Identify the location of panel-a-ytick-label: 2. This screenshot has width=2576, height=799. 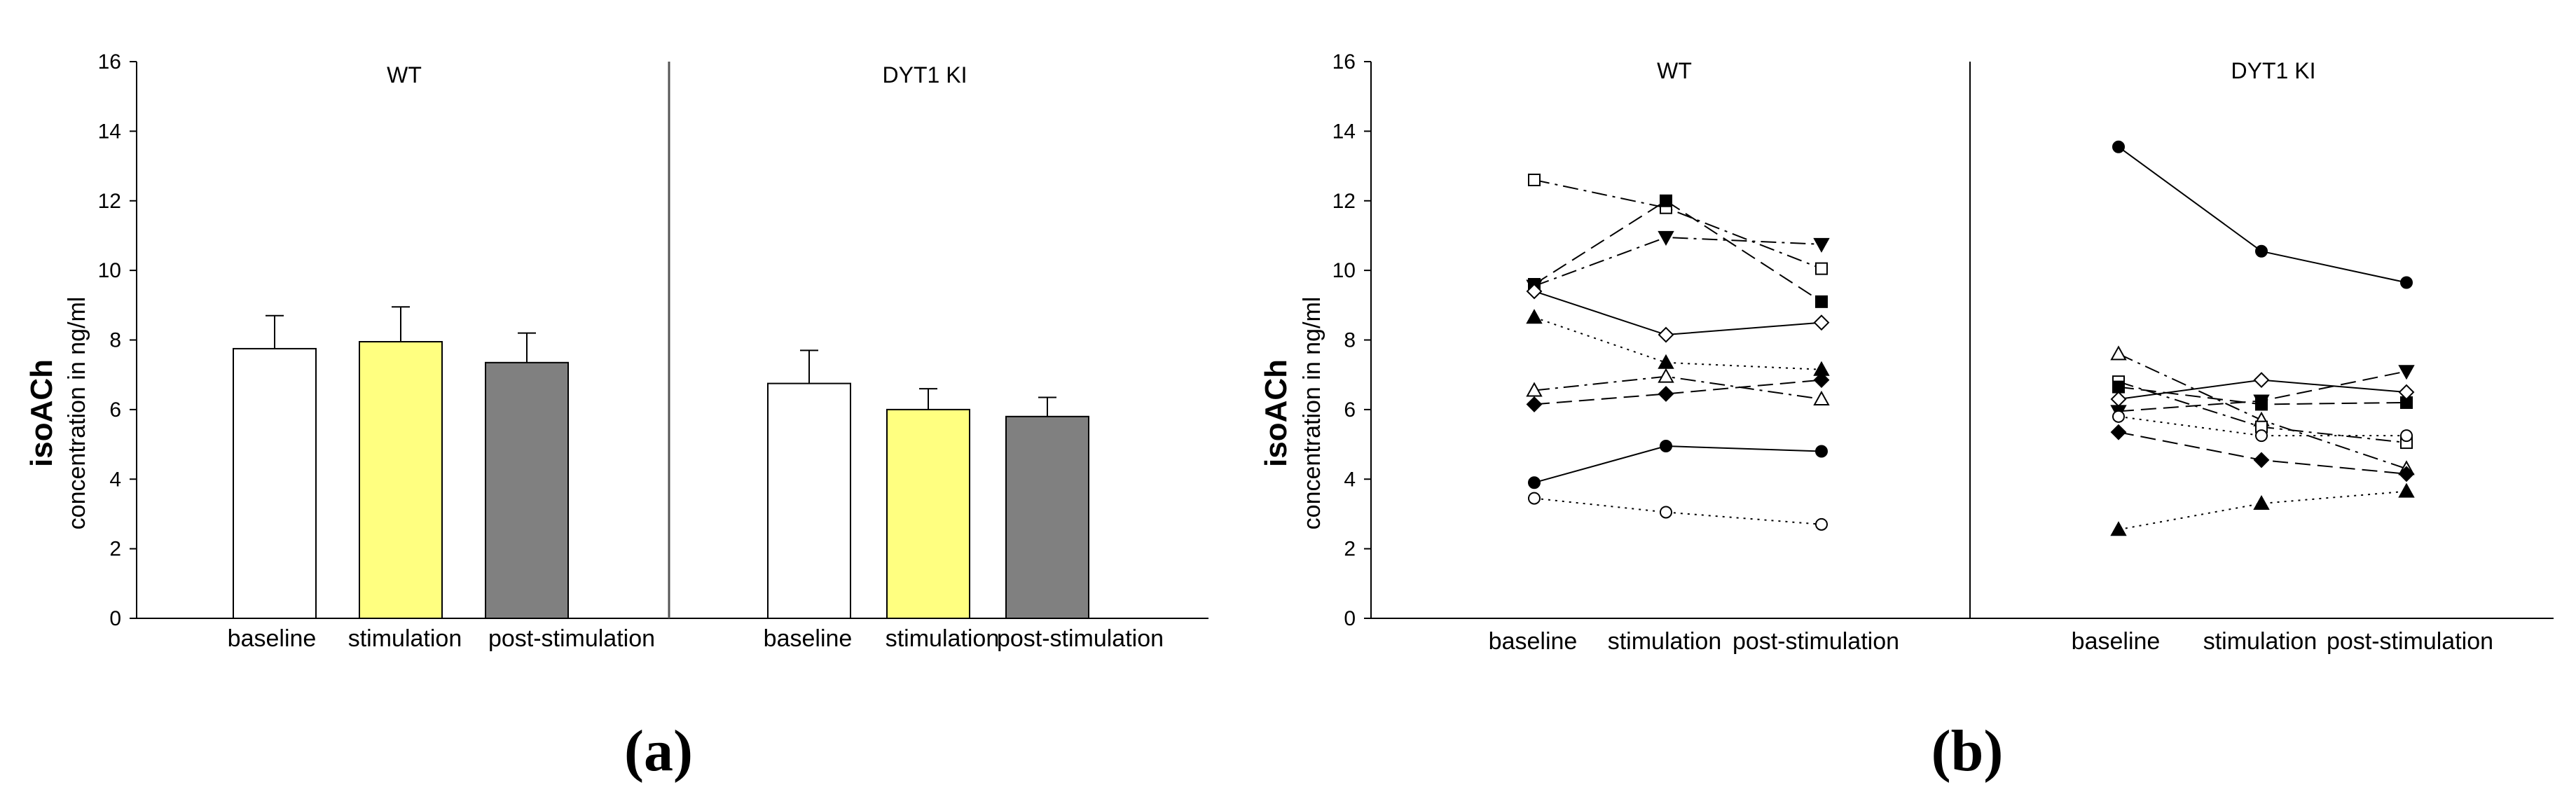
(115, 549).